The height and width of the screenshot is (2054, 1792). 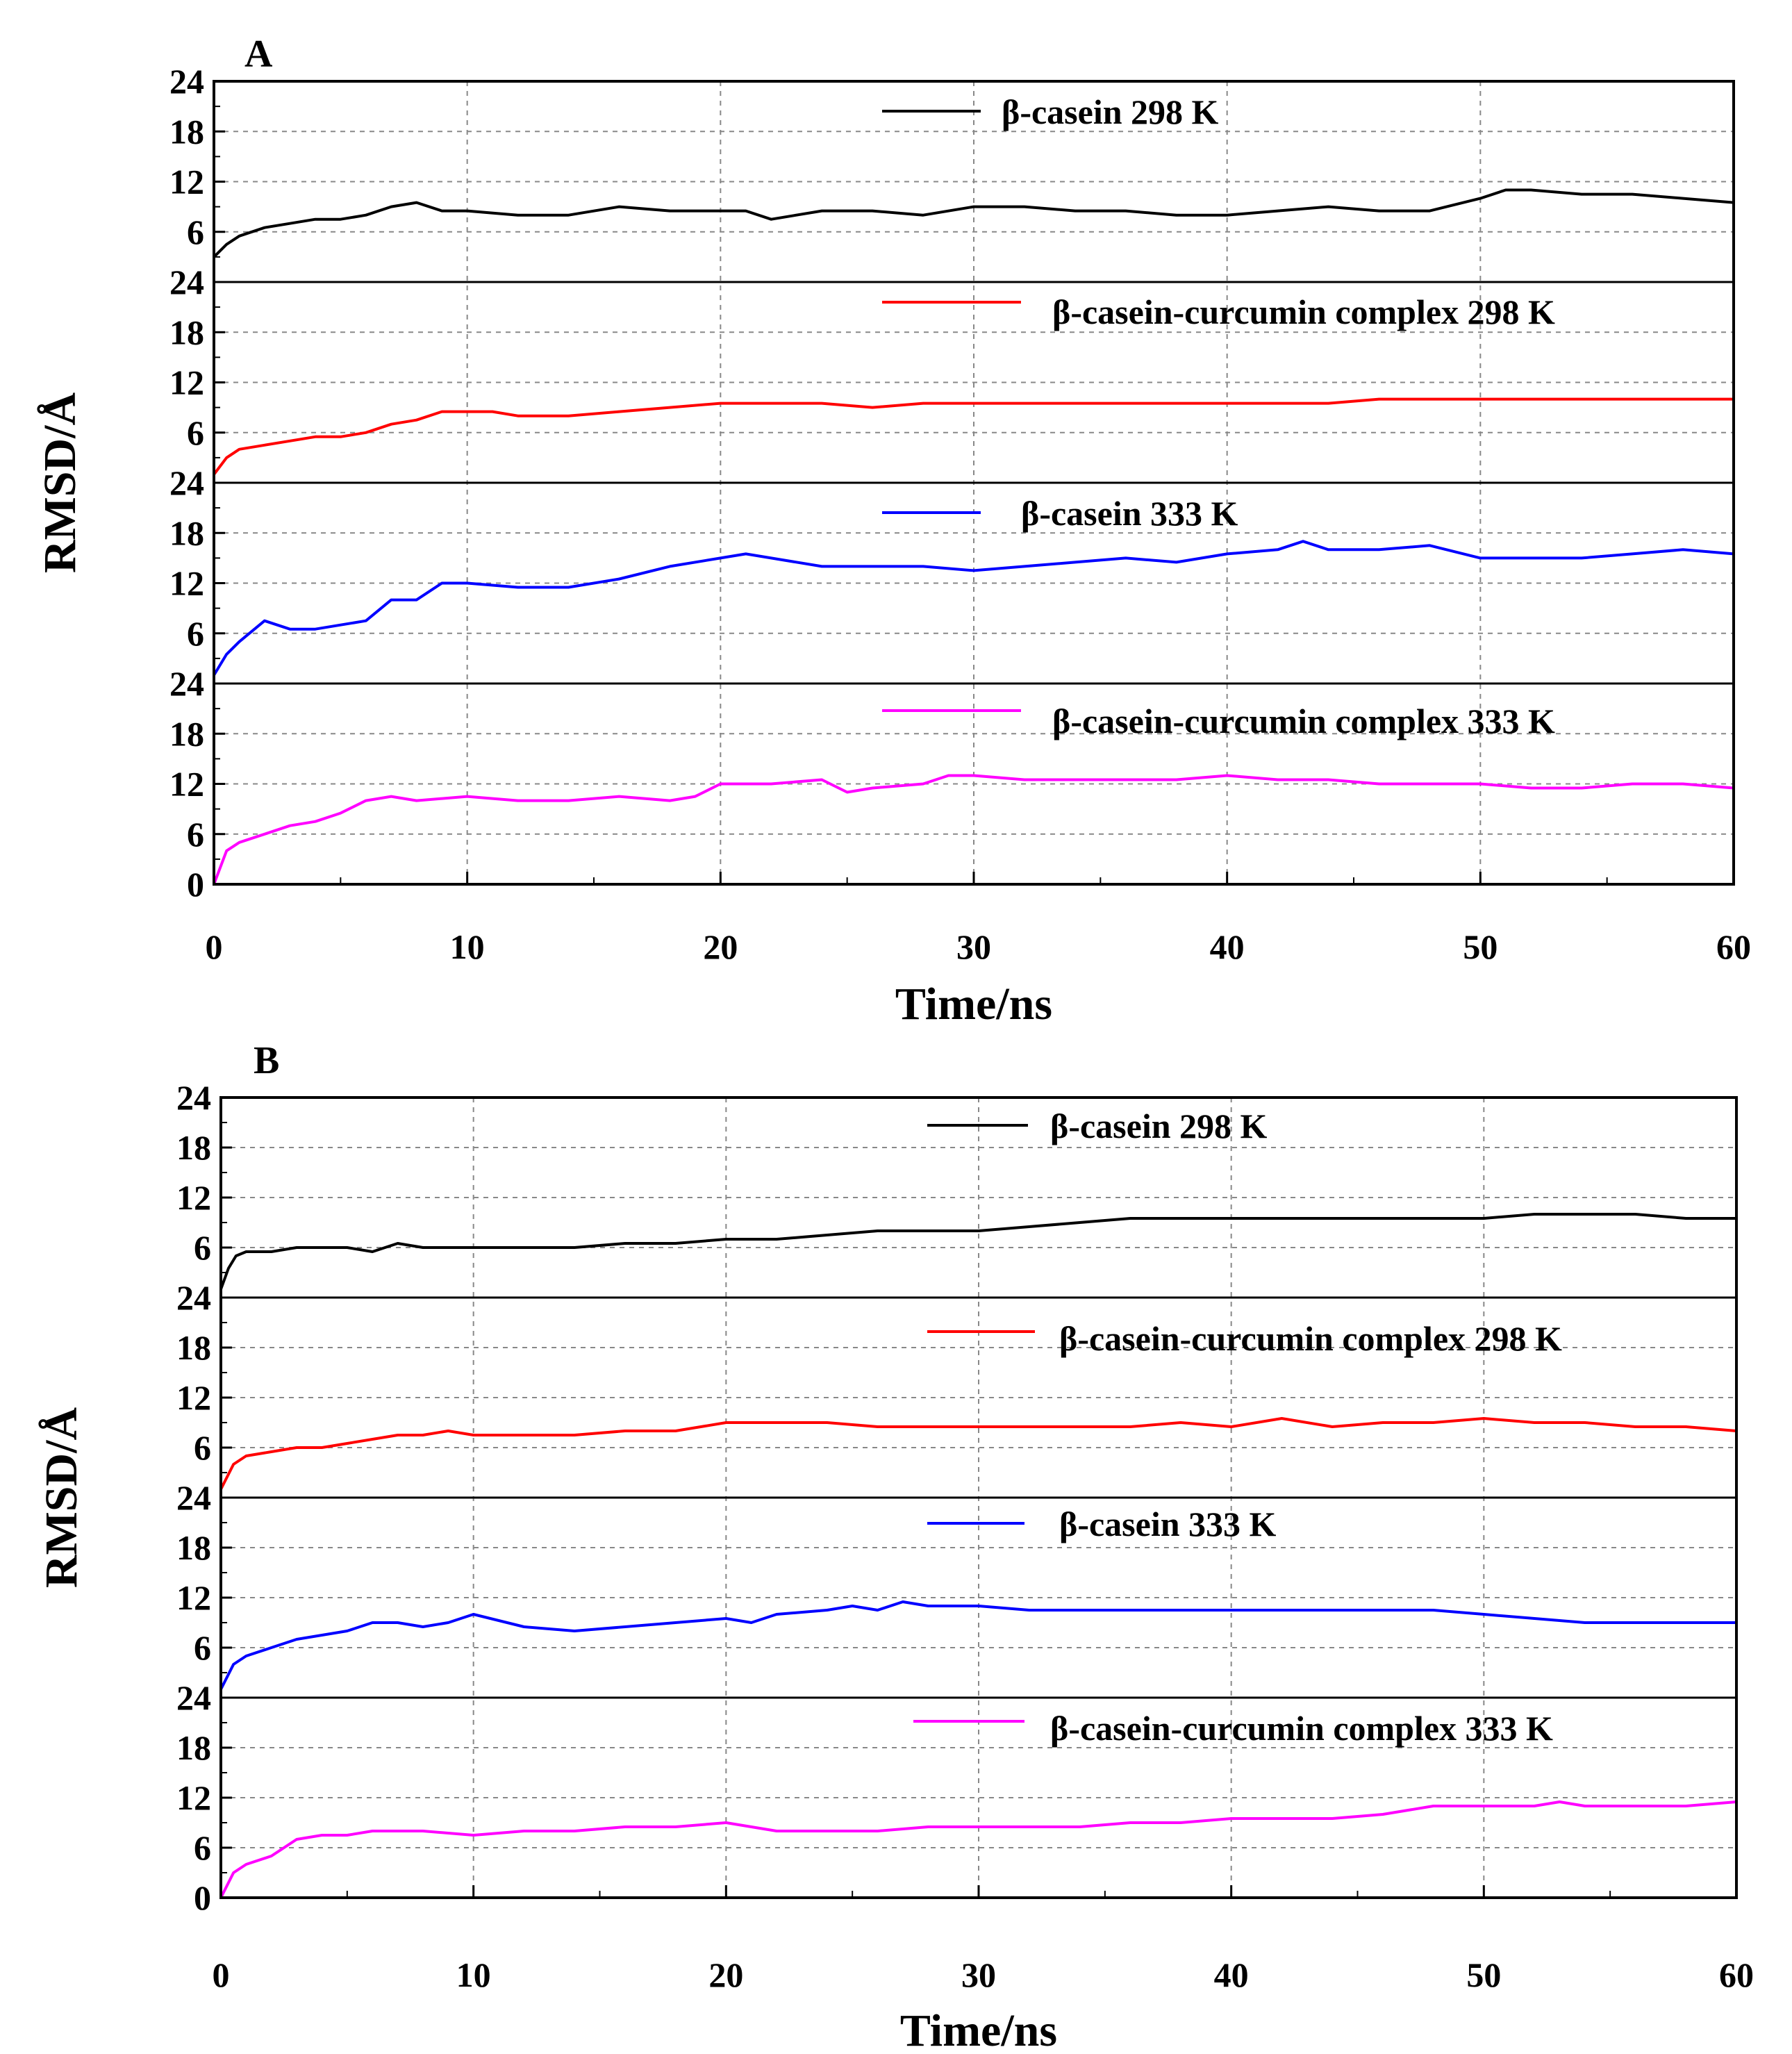 I want to click on panel-label: B, so click(x=266, y=1060).